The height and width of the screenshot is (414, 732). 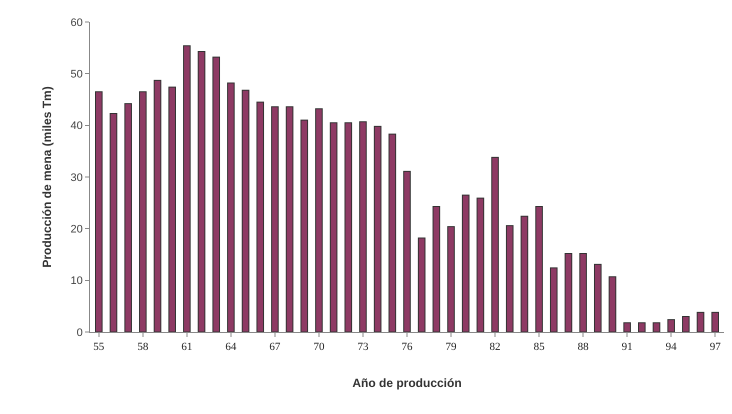 I want to click on y-tick-label: 0, so click(x=79, y=332).